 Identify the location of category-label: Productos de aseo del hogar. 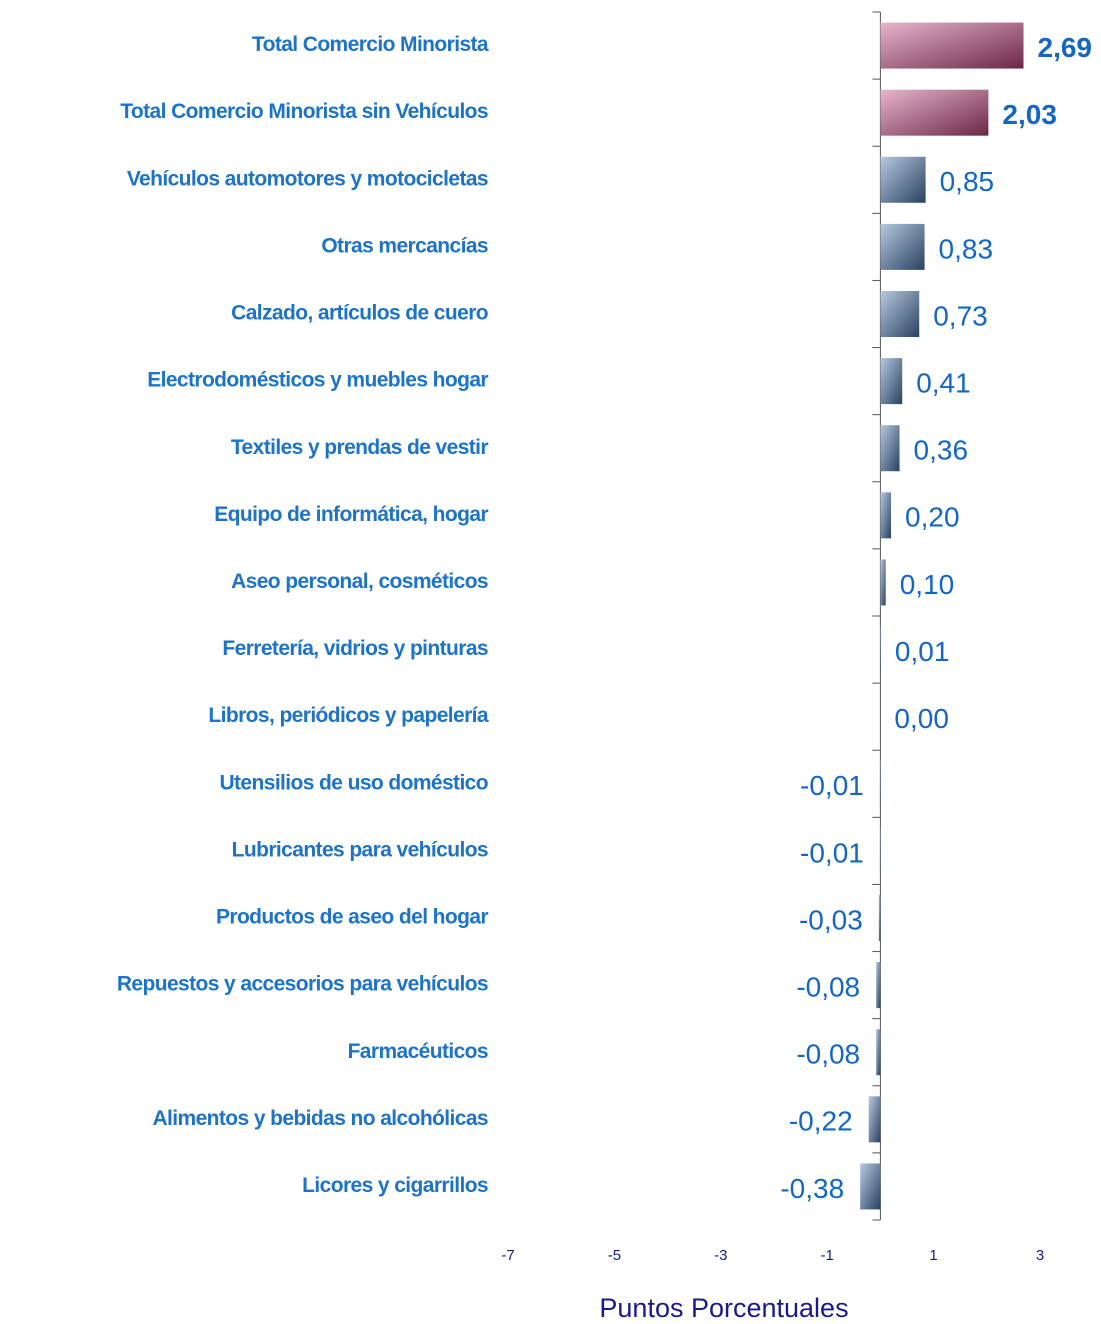
(352, 917).